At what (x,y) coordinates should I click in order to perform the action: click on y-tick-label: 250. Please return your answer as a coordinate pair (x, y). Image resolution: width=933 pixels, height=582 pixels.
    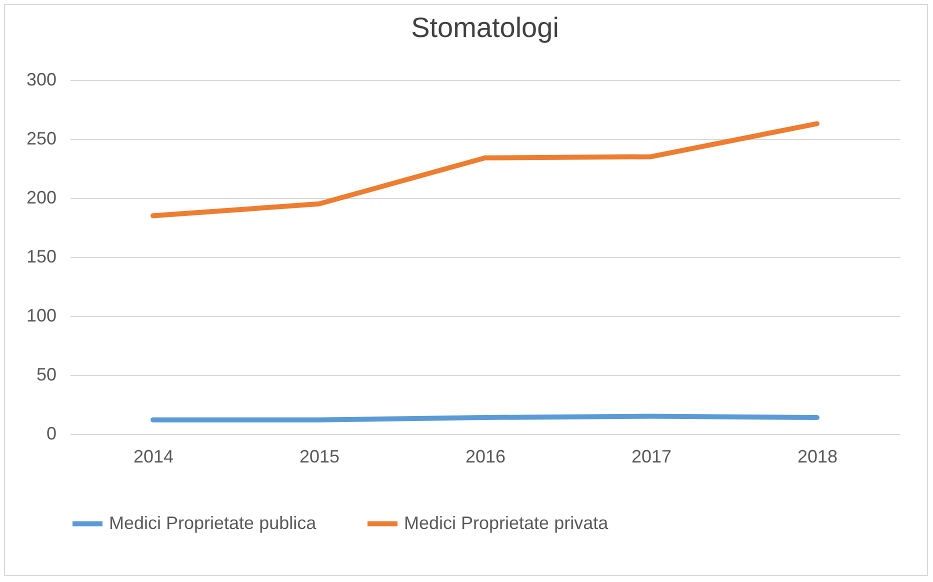
    Looking at the image, I should click on (41, 138).